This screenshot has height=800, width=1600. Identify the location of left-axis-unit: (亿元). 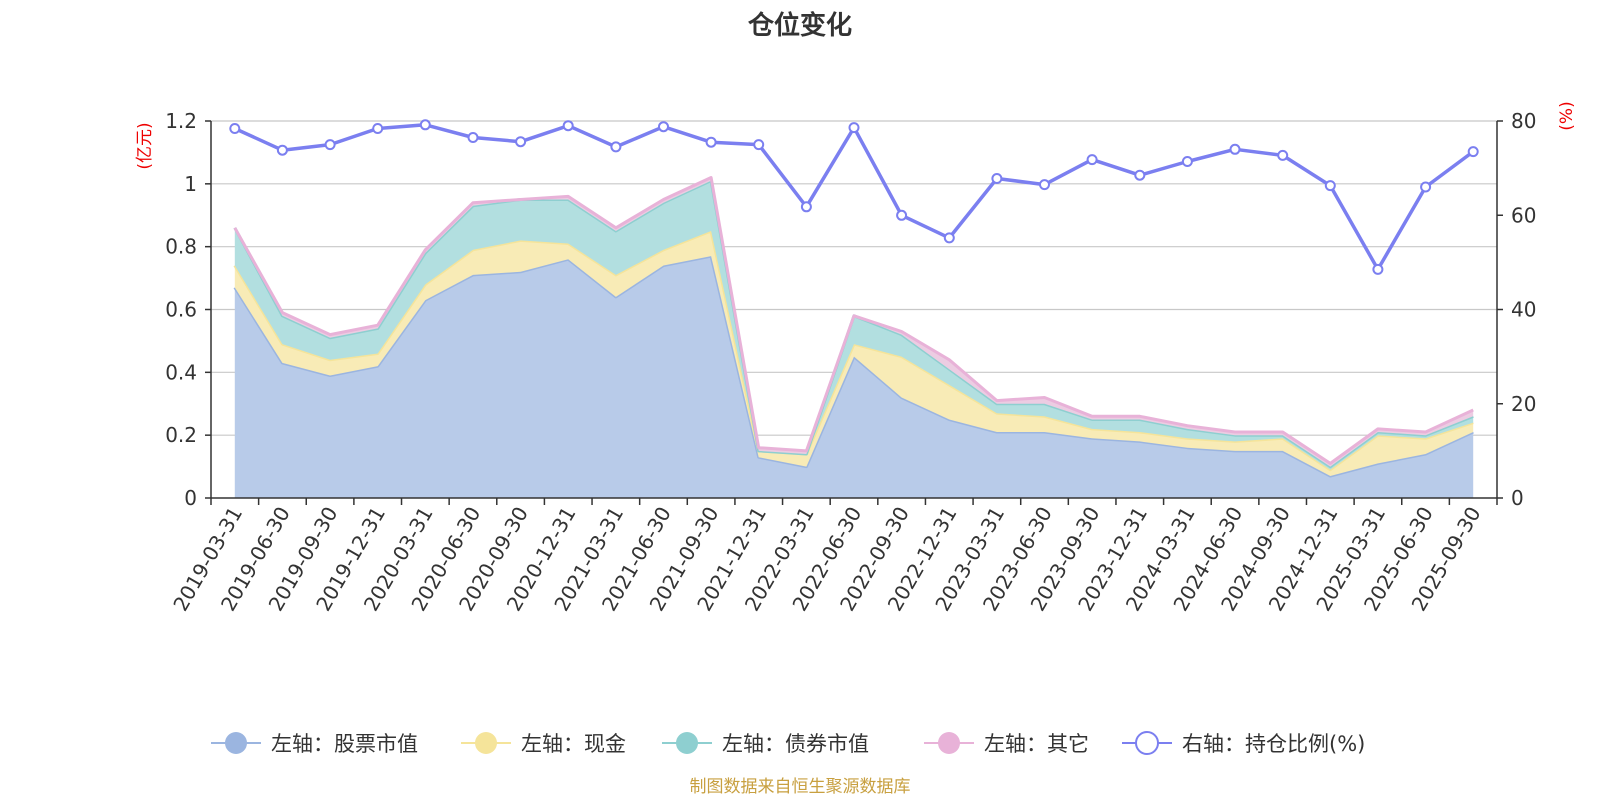
(145, 145).